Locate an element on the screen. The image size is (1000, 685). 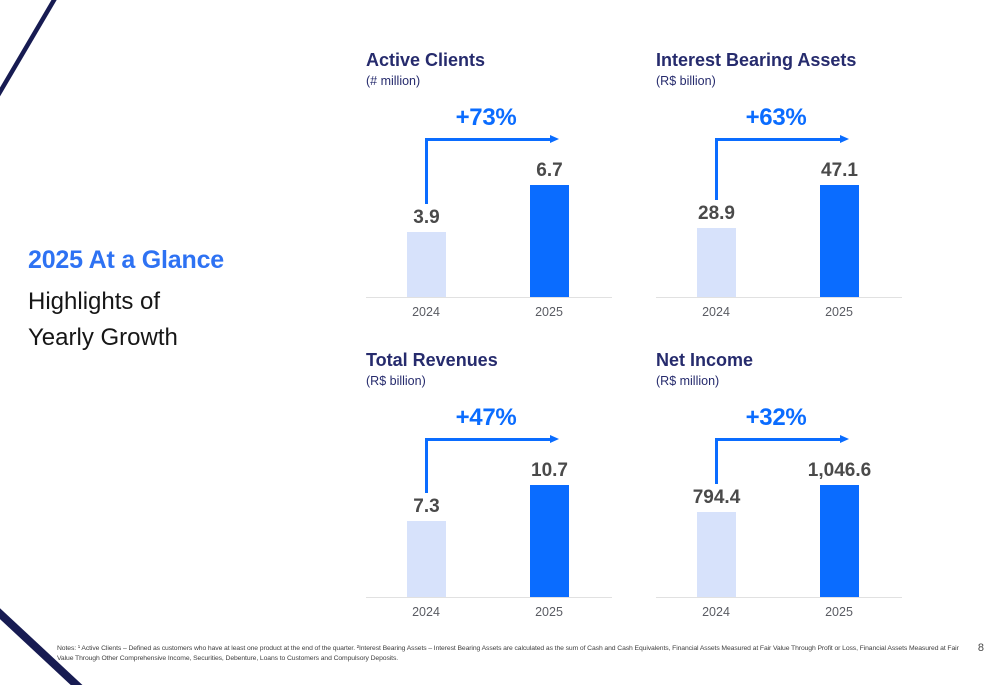
chart-unit-label: (# million) is located at coordinates (393, 81).